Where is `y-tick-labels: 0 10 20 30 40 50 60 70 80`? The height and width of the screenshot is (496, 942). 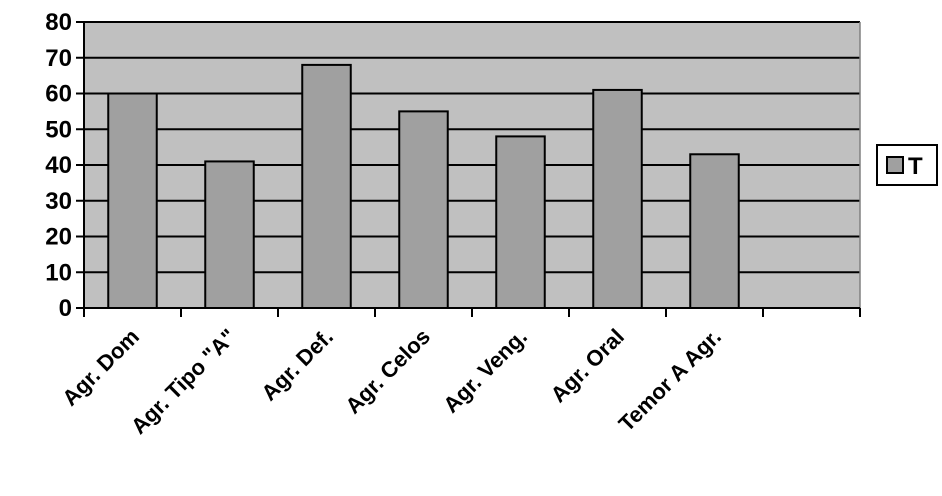
y-tick-labels: 0 10 20 30 40 50 60 70 80 is located at coordinates (58, 165).